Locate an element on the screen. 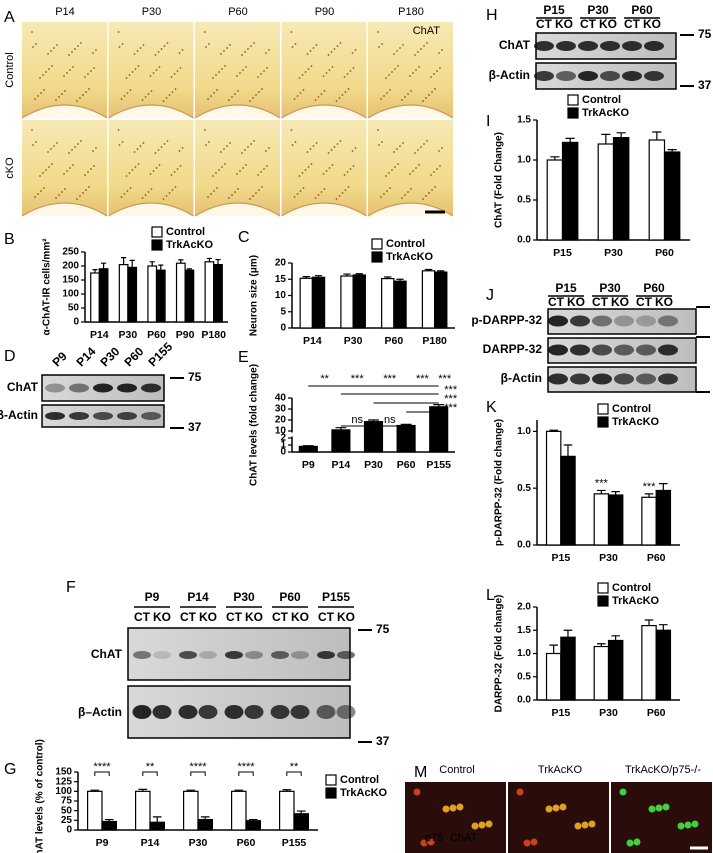 The height and width of the screenshot is (853, 713). column-label: P14 is located at coordinates (65, 12).